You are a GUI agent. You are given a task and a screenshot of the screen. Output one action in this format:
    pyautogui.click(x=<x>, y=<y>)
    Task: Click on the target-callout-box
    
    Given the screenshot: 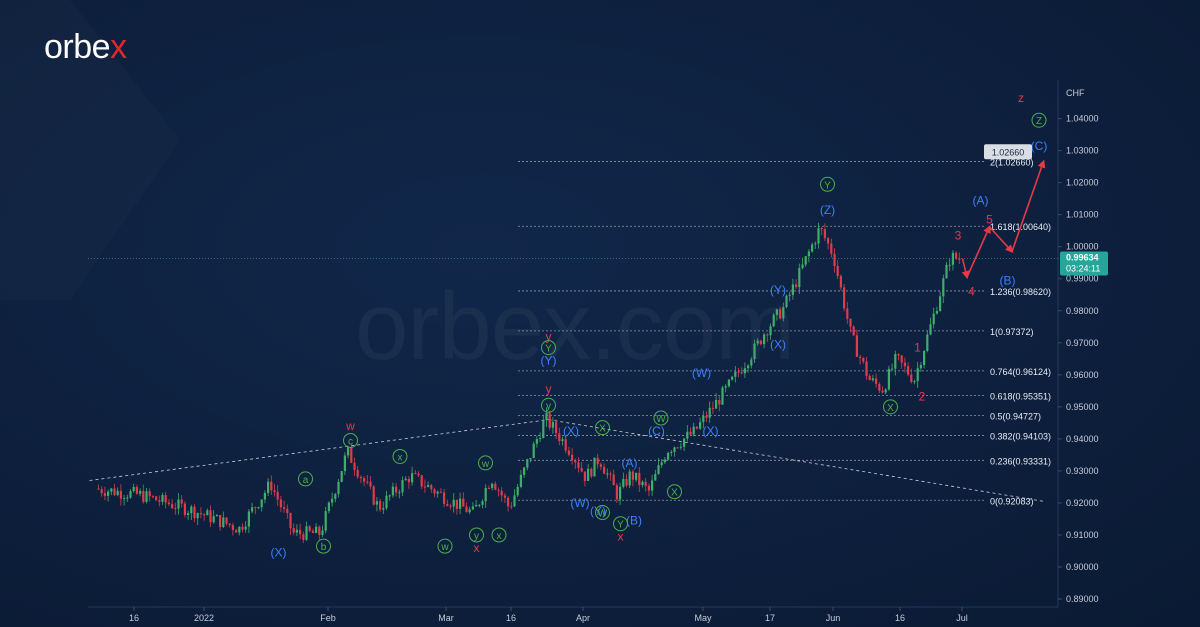 What is the action you would take?
    pyautogui.click(x=1008, y=152)
    